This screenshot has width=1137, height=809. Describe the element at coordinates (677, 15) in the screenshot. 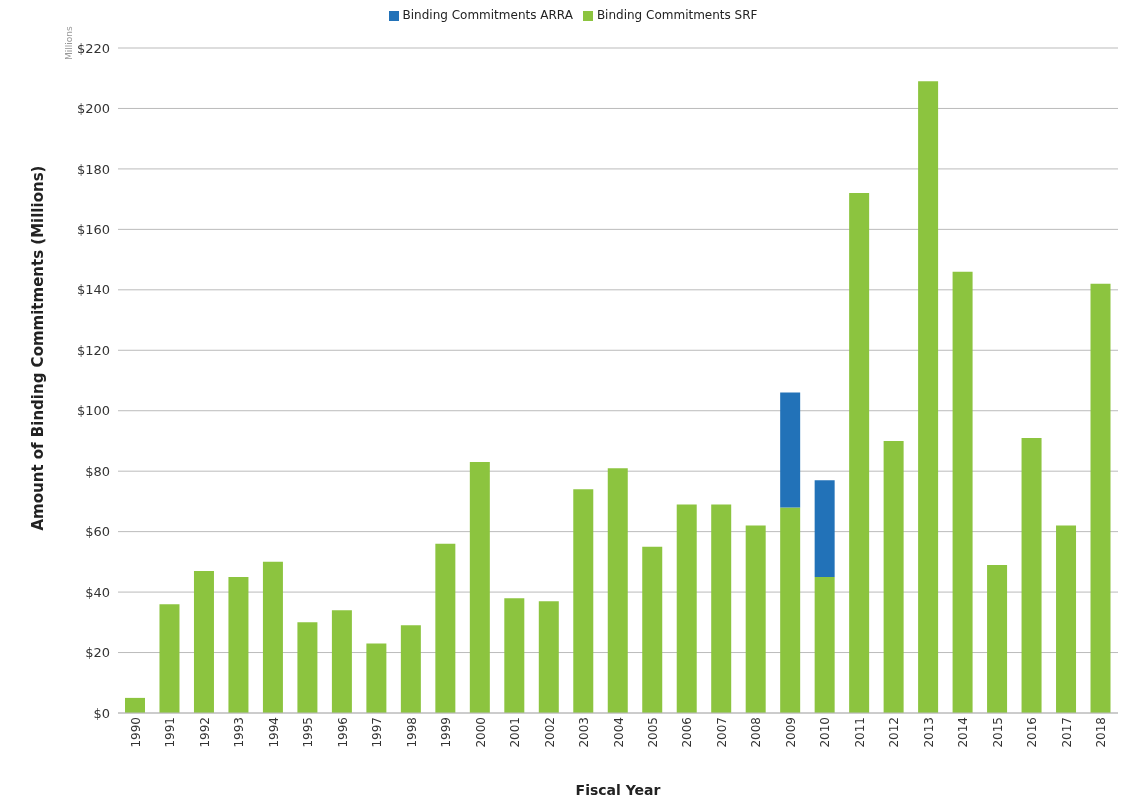

I see `legend-label: Binding Commitments SRF` at that location.